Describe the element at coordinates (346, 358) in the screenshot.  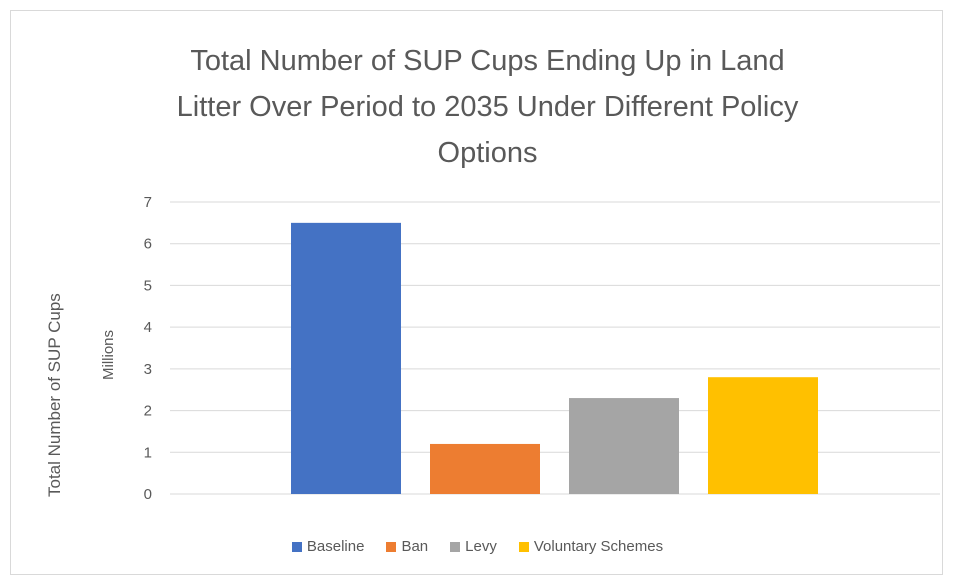
I see `bar-baseline` at that location.